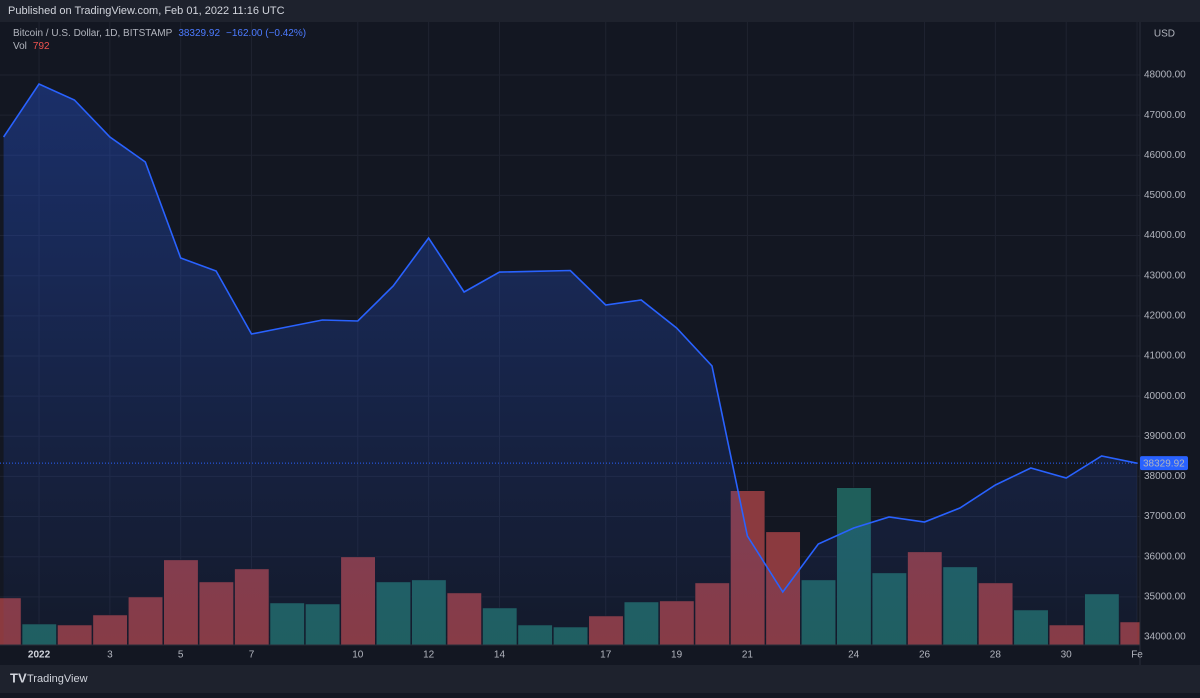 This screenshot has height=698, width=1200. What do you see at coordinates (181, 655) in the screenshot?
I see `x-tick-label: 5` at bounding box center [181, 655].